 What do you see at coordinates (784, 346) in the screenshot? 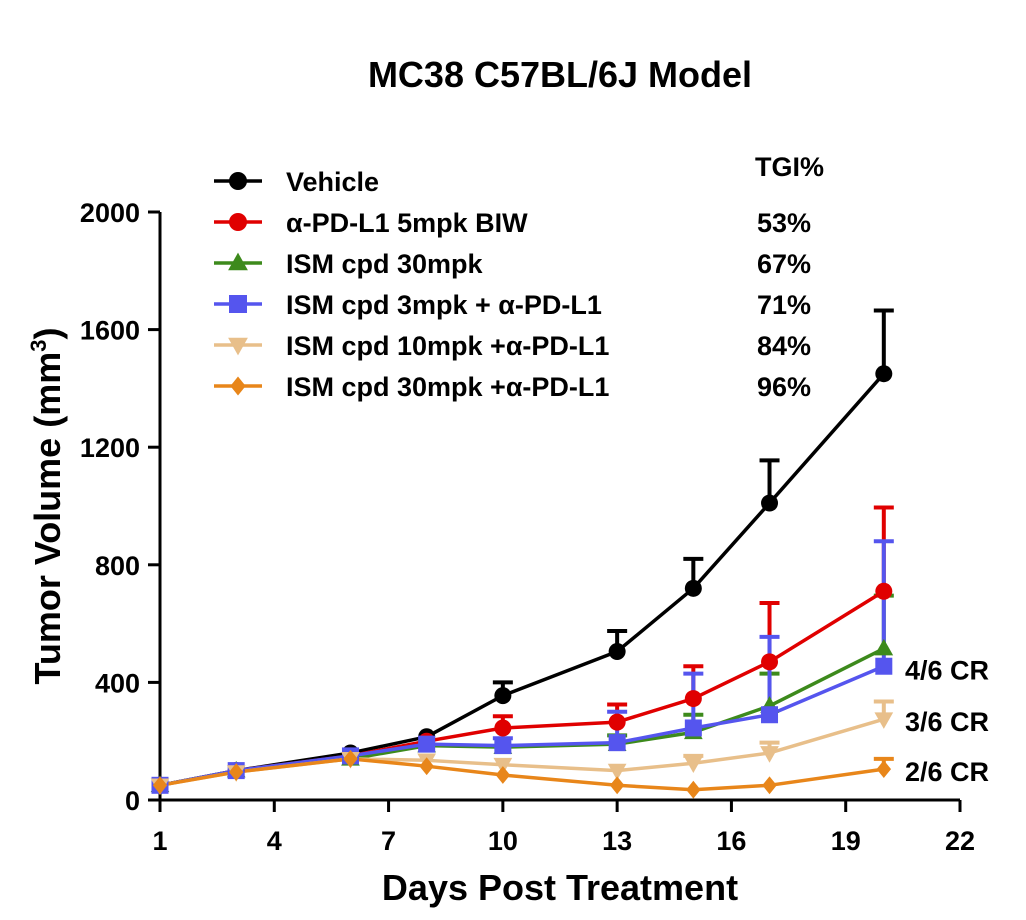
I see `tgi-value: 84%` at bounding box center [784, 346].